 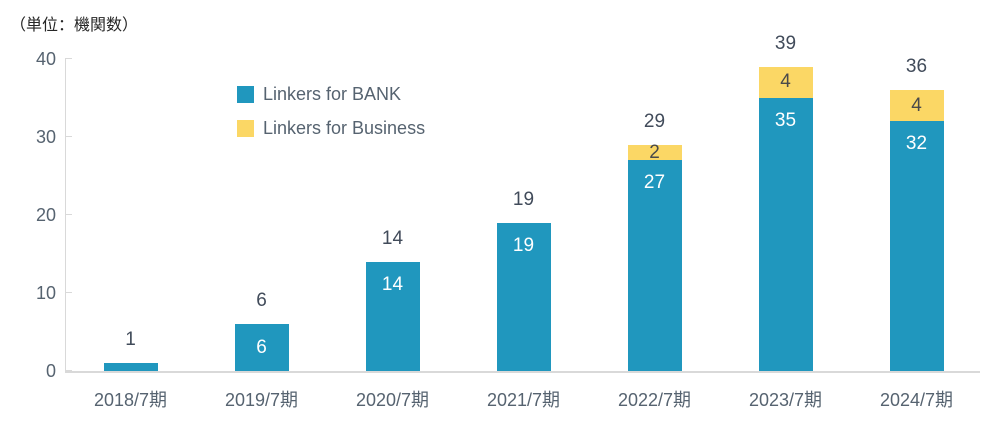 What do you see at coordinates (344, 127) in the screenshot?
I see `legend-label-business: Linkers for Business` at bounding box center [344, 127].